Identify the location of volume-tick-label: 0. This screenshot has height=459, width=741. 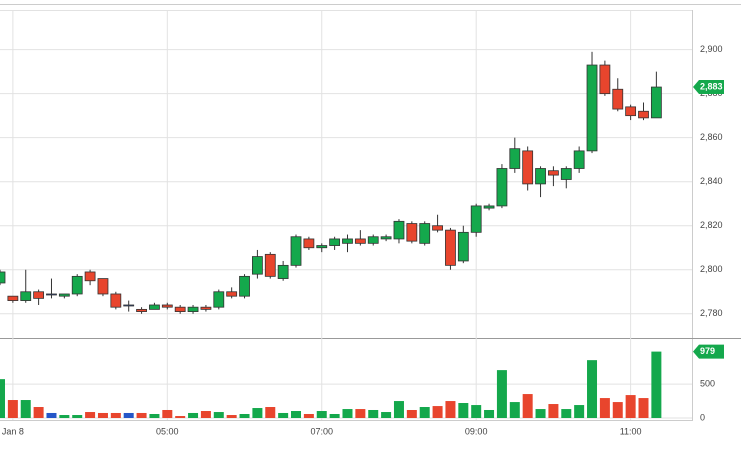
(702, 417).